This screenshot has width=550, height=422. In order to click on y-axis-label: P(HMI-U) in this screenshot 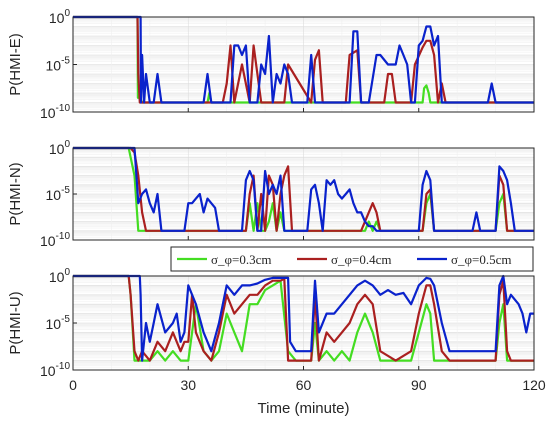, I will do `click(15, 322)`.